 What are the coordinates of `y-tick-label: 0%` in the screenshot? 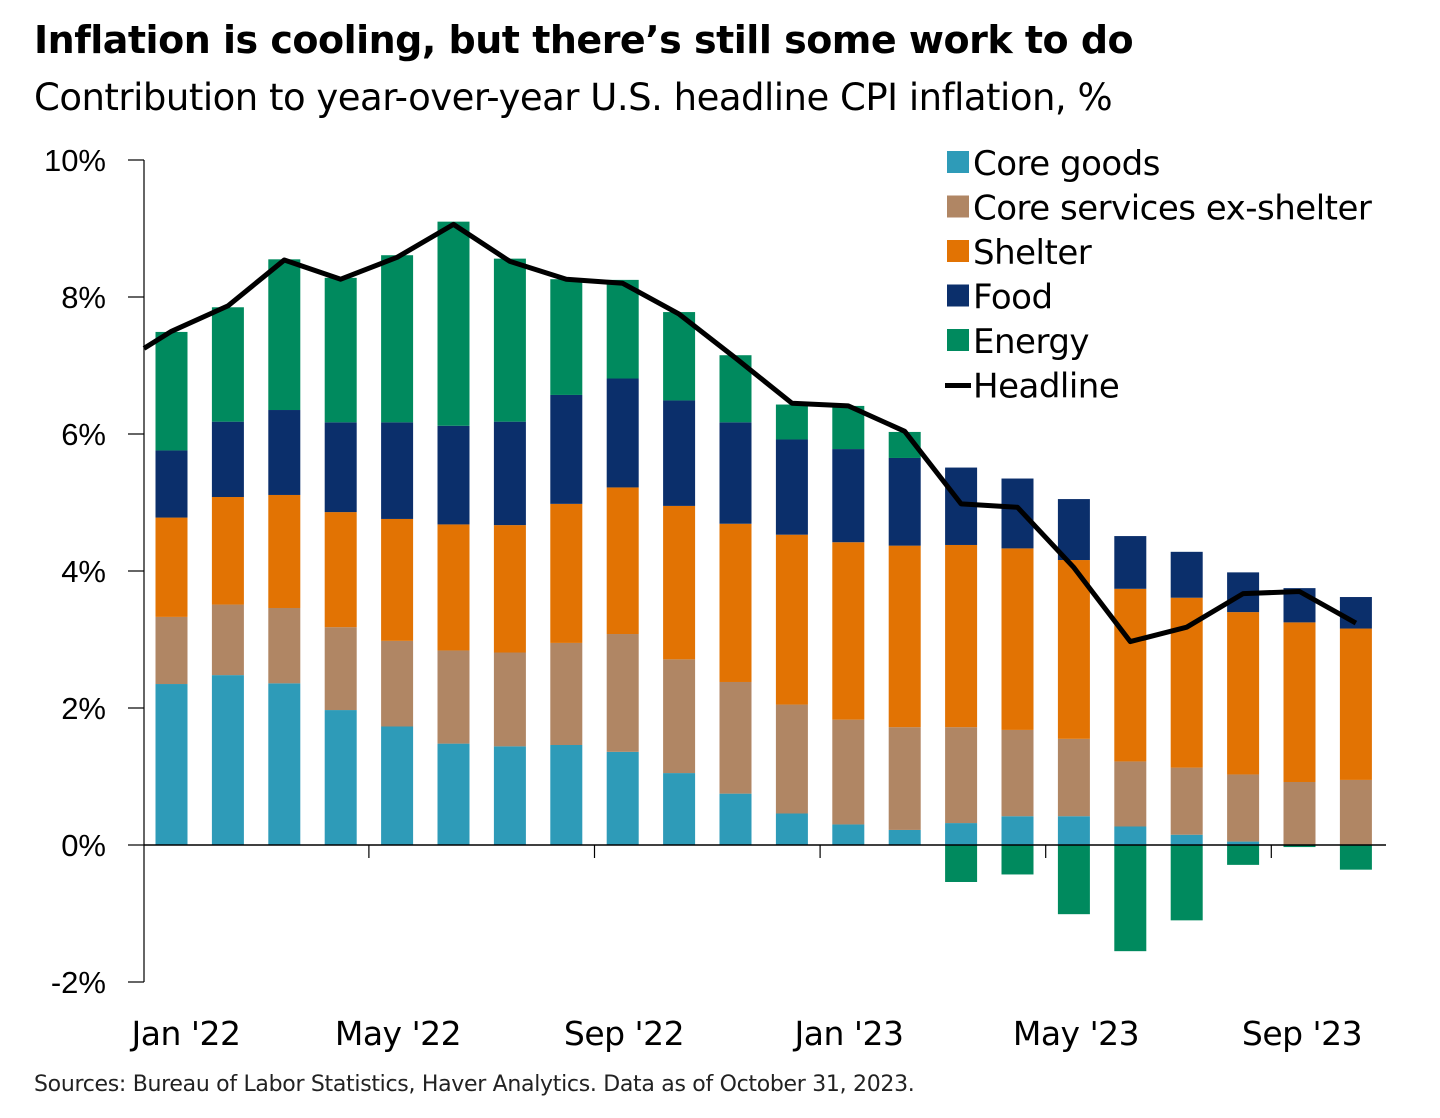 It's located at (83, 845).